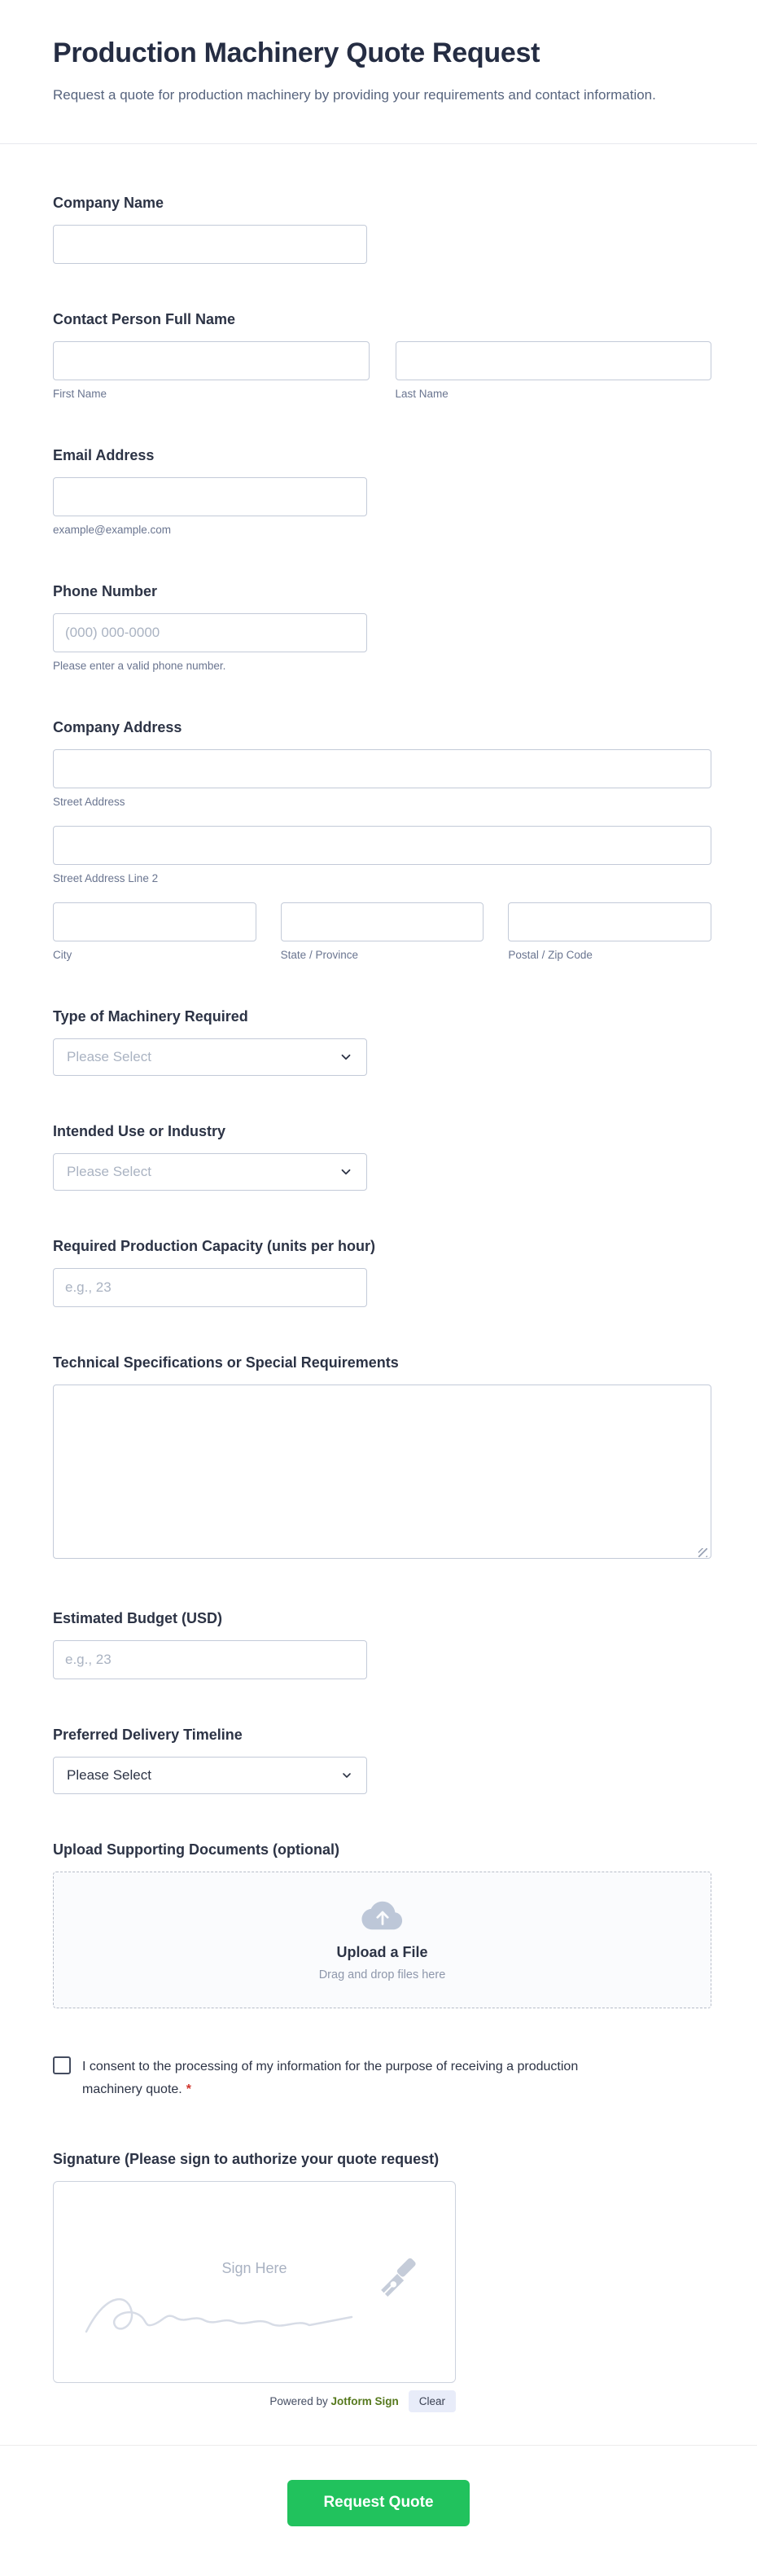 The image size is (757, 2576). I want to click on sign-here-placeholder: Sign Here, so click(254, 2267).